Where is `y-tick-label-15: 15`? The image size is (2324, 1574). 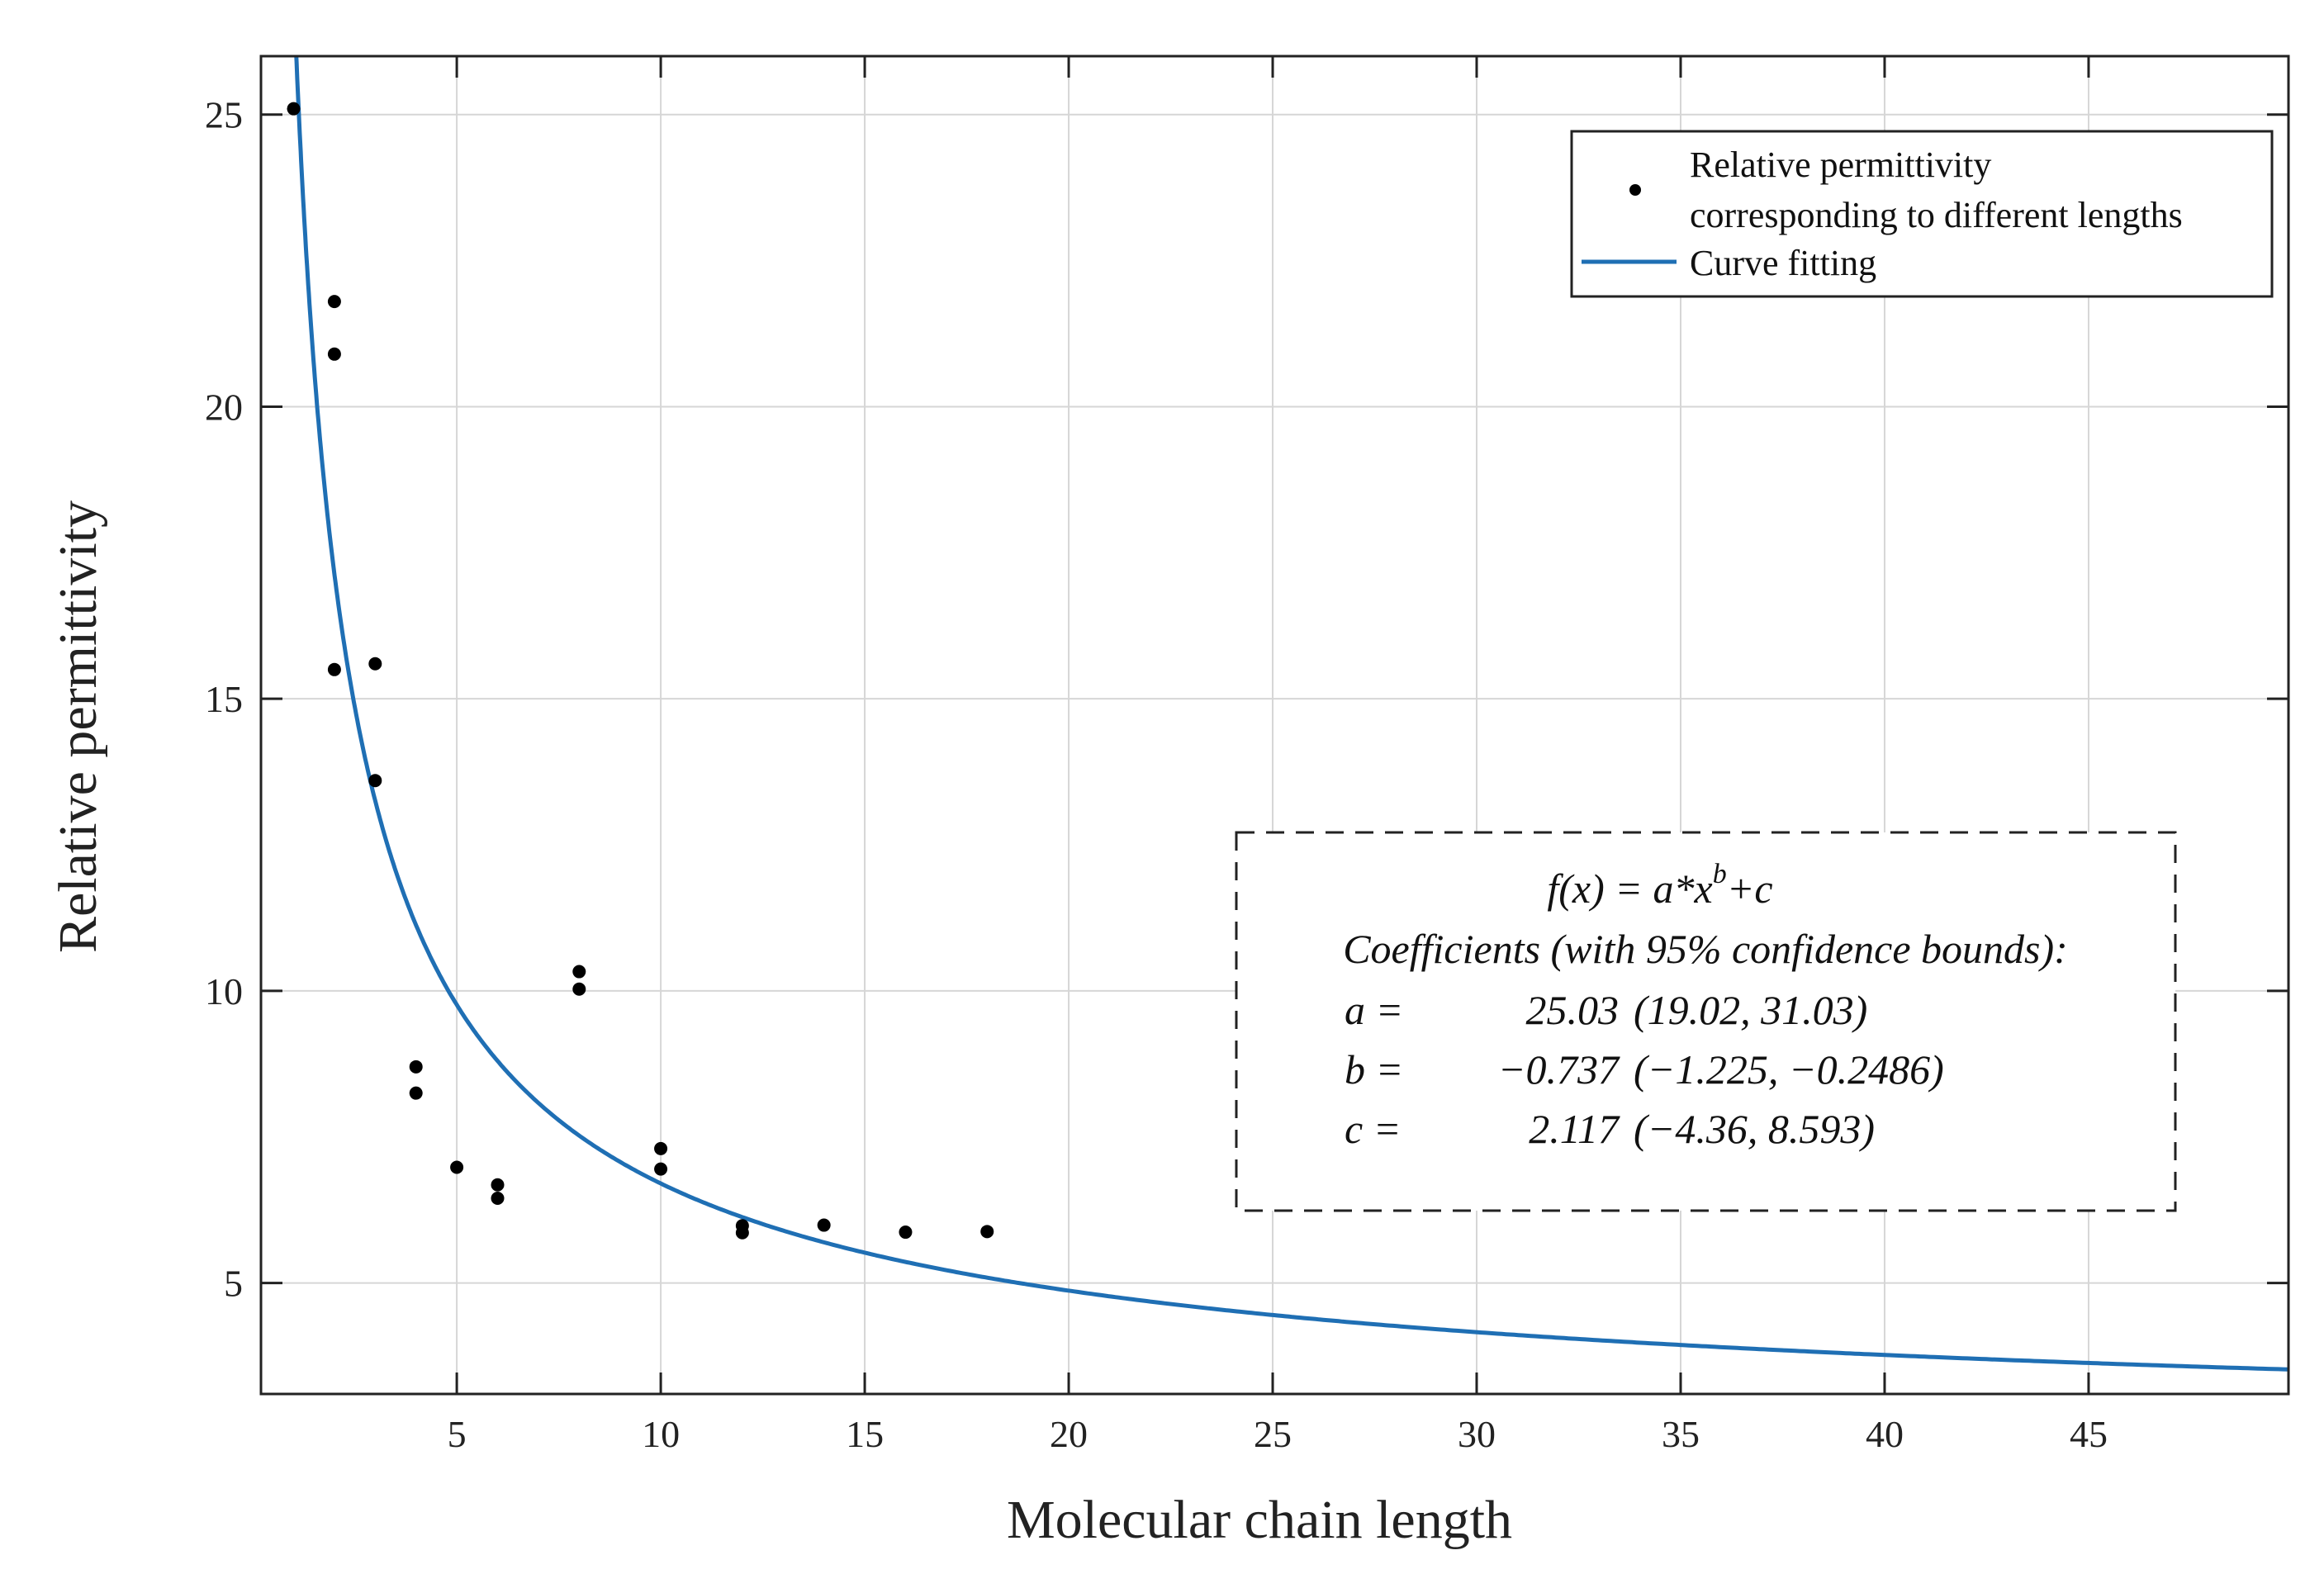 y-tick-label-15: 15 is located at coordinates (224, 699).